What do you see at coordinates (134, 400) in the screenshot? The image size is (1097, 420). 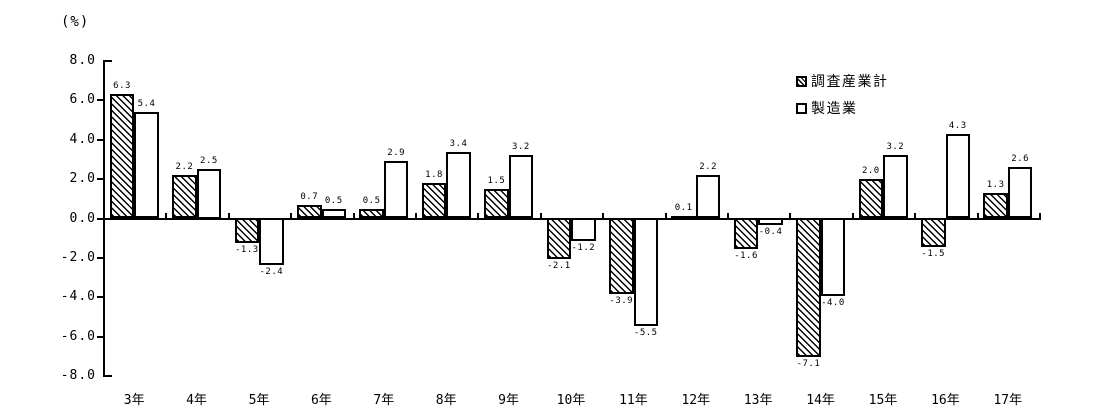 I see `x-tick-label: 3年` at bounding box center [134, 400].